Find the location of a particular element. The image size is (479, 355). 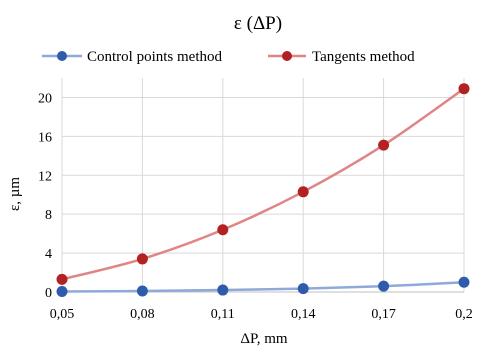

x-tick-label: 0,08 is located at coordinates (142, 314).